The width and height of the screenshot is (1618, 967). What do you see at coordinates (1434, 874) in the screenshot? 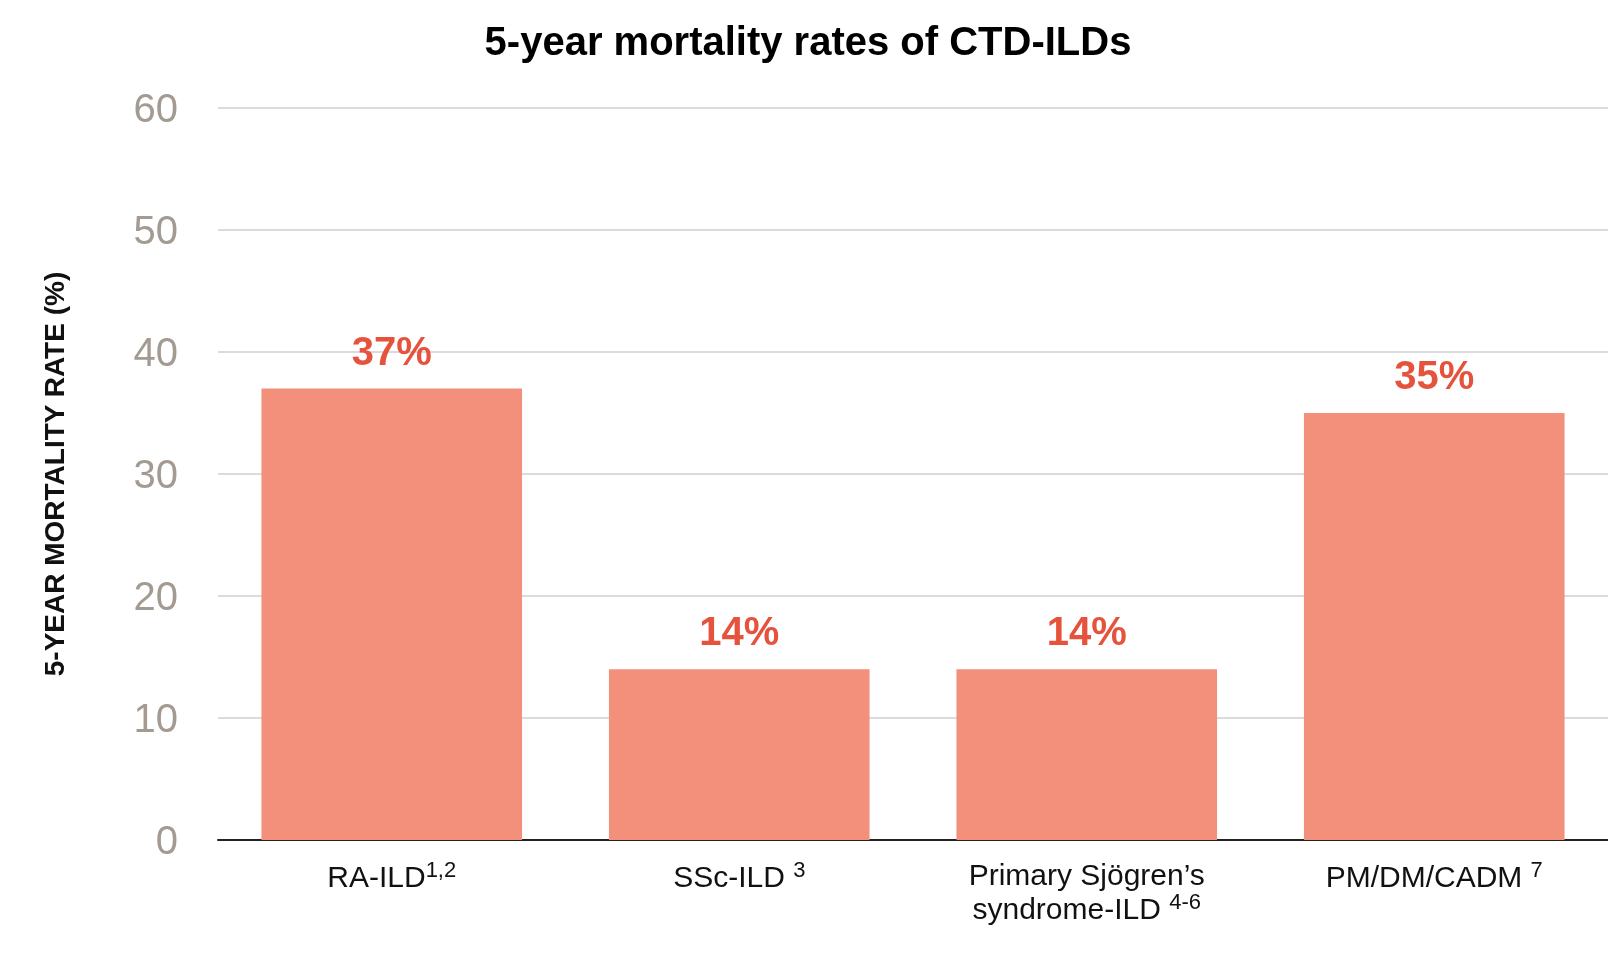
I see `x-tick-label: PM/DM/CADM 7` at bounding box center [1434, 874].